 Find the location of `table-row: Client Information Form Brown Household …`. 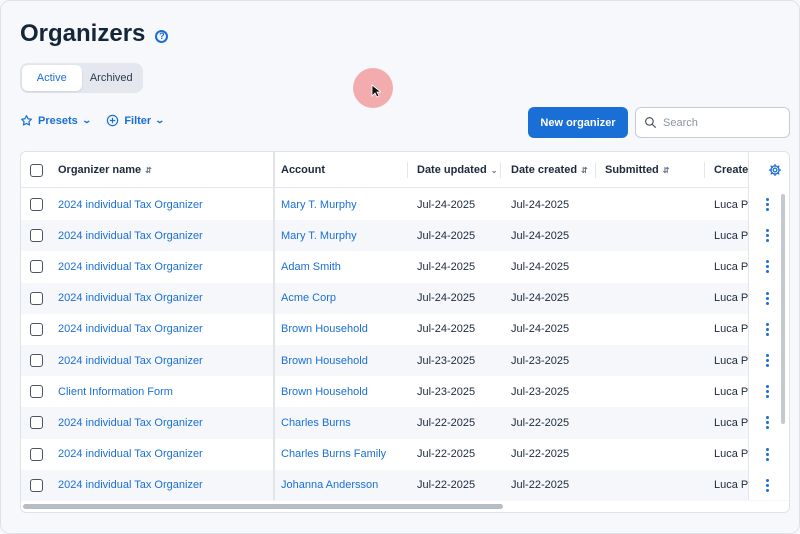

table-row: Client Information Form Brown Household … is located at coordinates (405, 391).